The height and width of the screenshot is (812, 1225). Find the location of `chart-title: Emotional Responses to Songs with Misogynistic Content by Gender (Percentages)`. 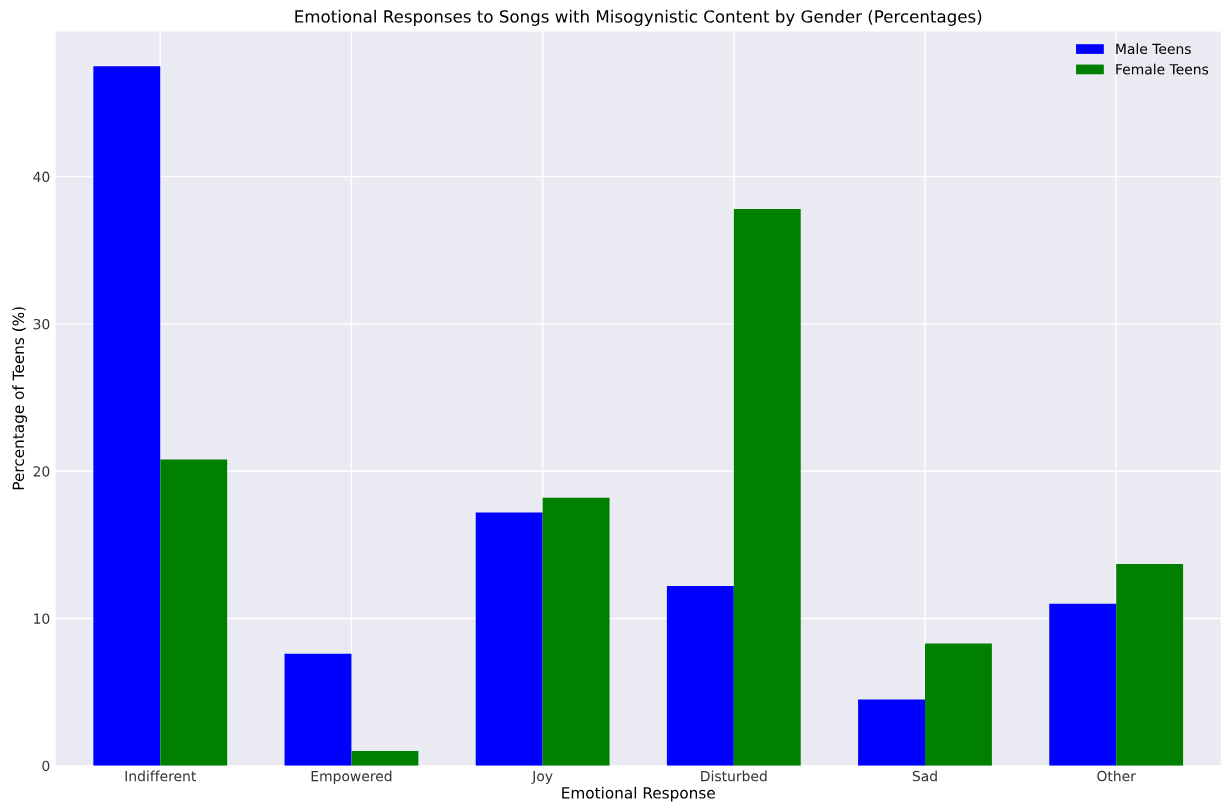

chart-title: Emotional Responses to Songs with Misogynistic Content by Gender (Percentages) is located at coordinates (638, 17).